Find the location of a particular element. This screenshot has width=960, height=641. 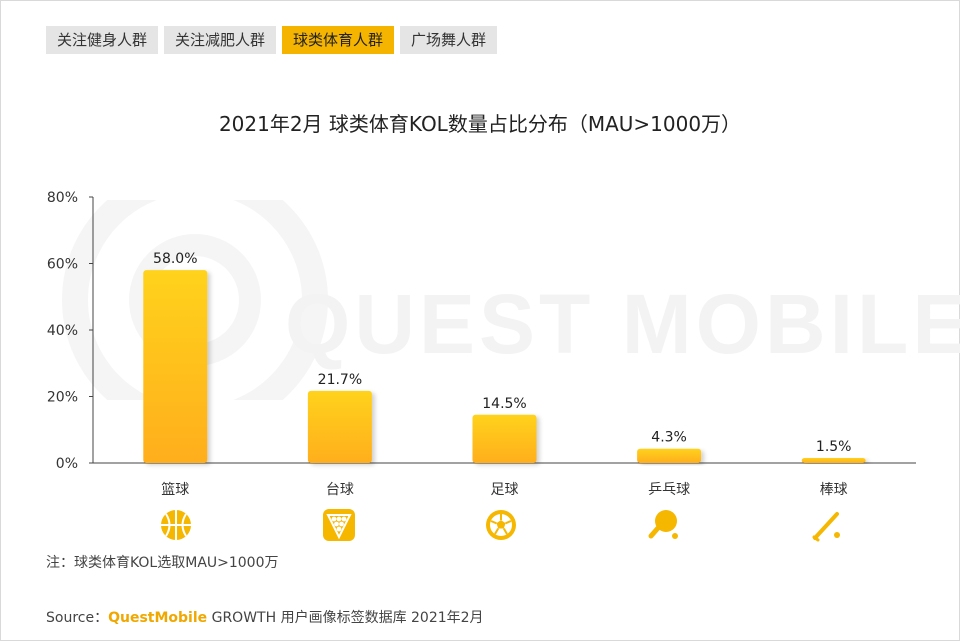

source-brand: QuestMobile is located at coordinates (158, 618).